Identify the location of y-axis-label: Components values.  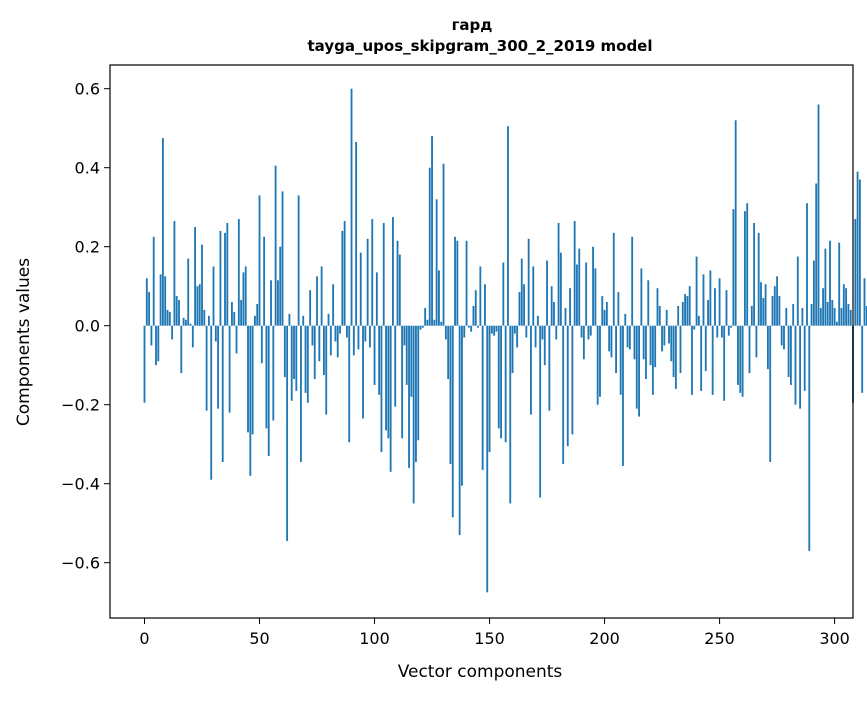
(24, 342).